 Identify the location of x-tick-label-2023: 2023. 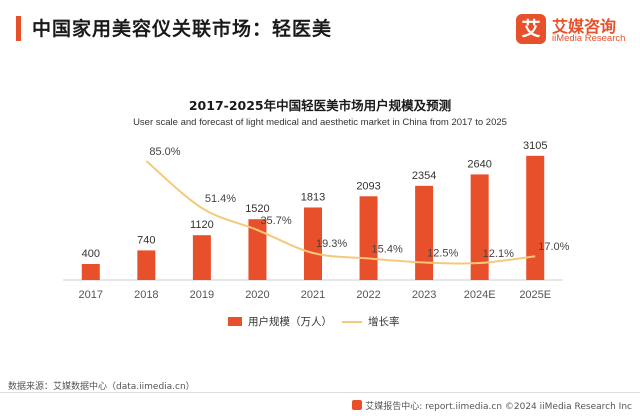
(424, 295).